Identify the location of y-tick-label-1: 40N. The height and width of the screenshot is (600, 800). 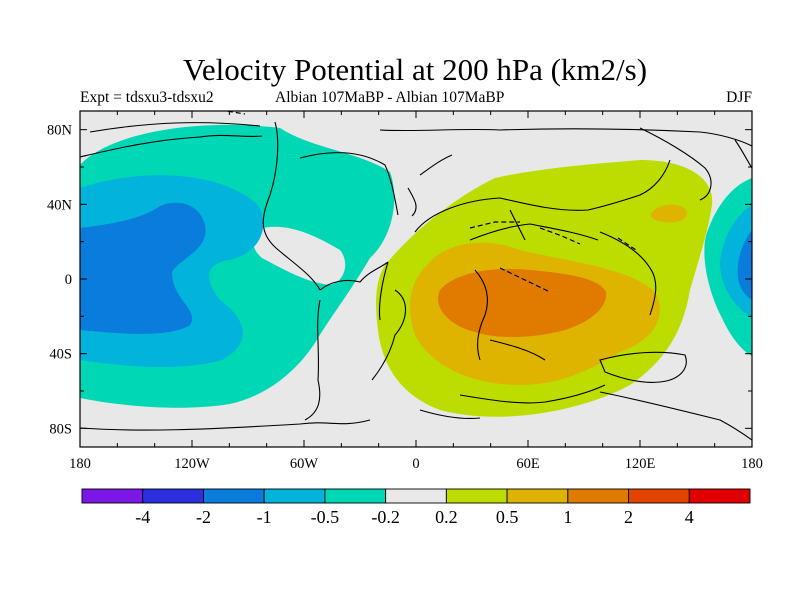
(60, 205).